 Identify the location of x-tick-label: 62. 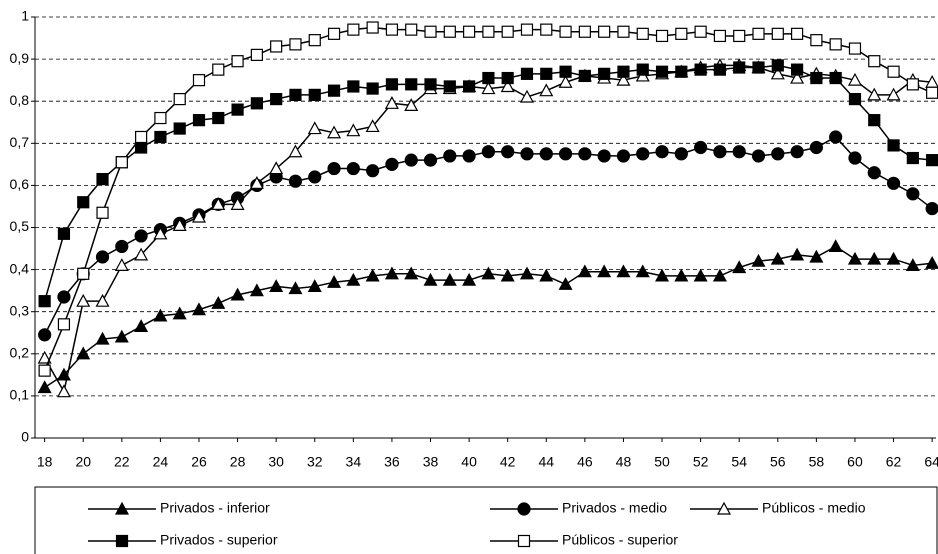
(894, 462).